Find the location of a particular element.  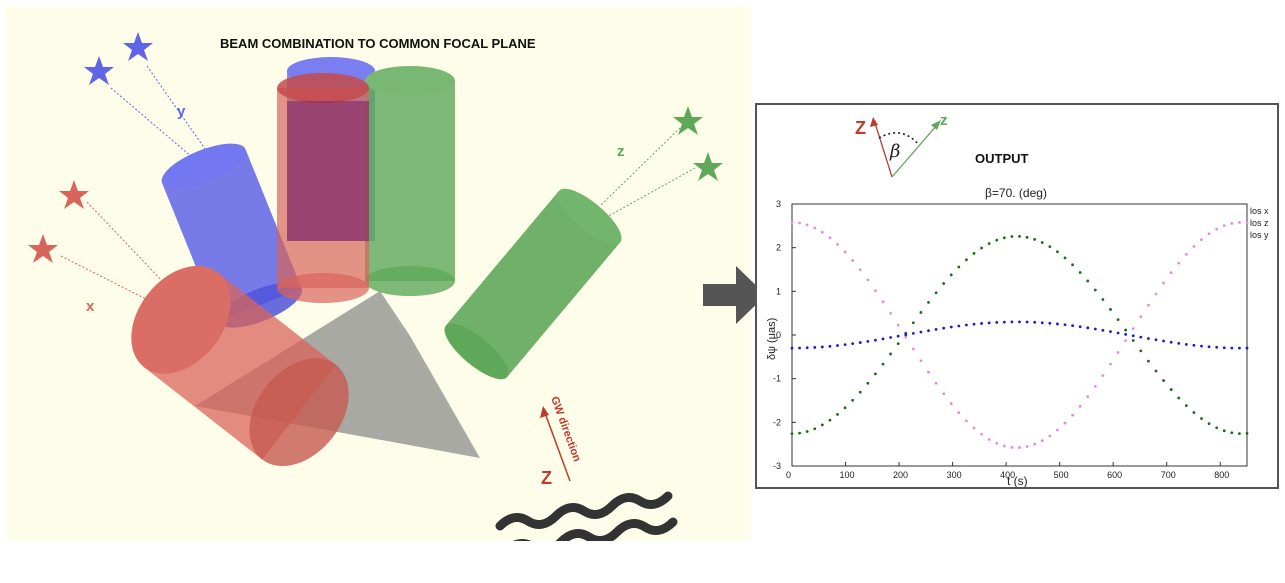

inset-z-small: z is located at coordinates (944, 120).